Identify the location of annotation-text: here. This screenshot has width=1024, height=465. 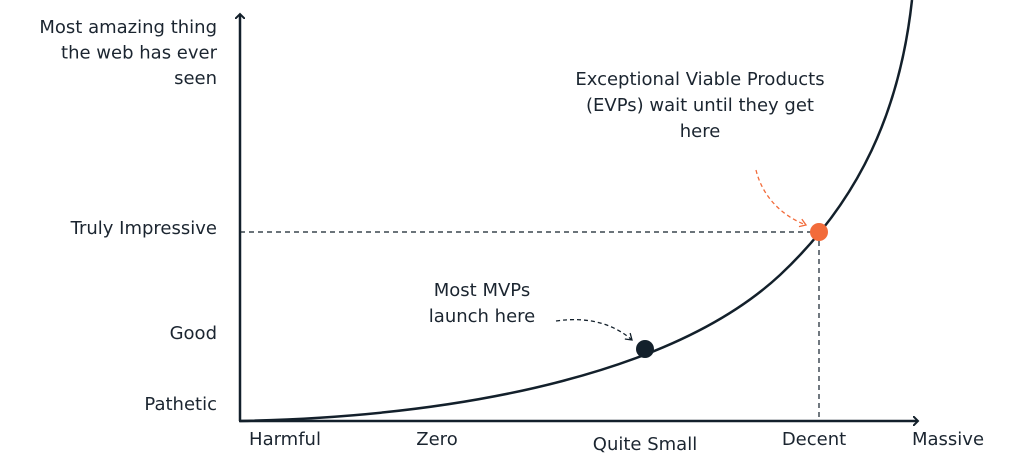
(700, 131).